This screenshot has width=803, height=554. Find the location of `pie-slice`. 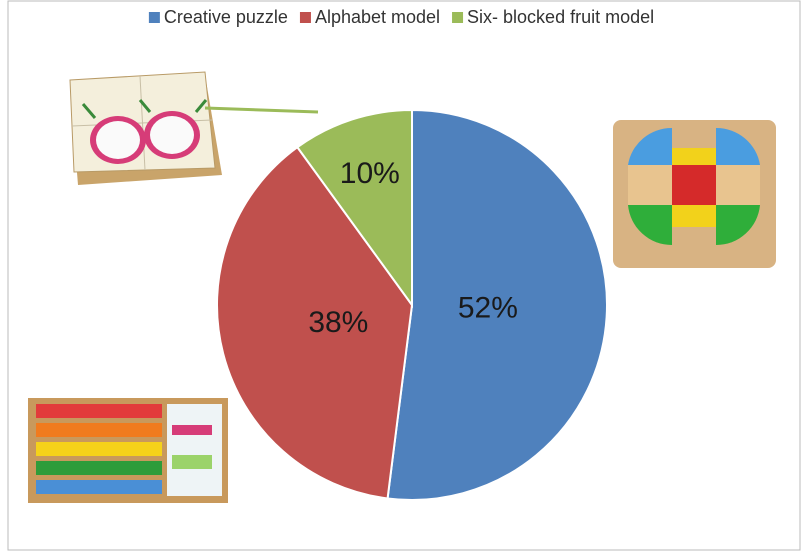

pie-slice is located at coordinates (354, 208).